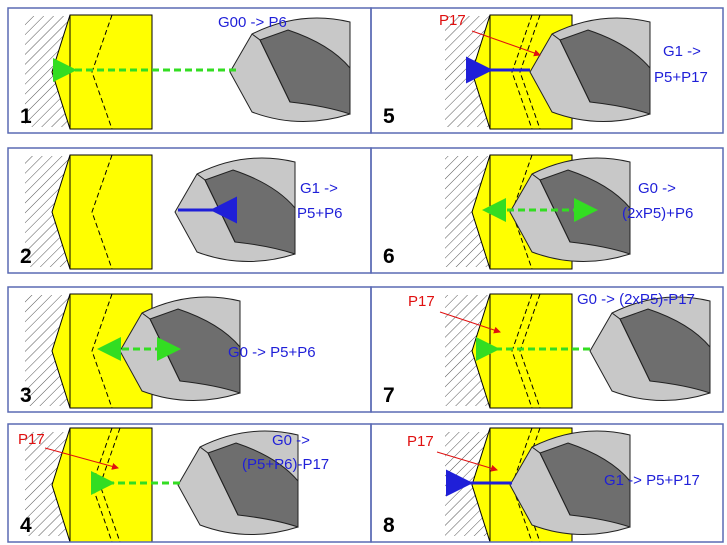 This screenshot has width=727, height=545. What do you see at coordinates (657, 213) in the screenshot?
I see `command-text: (2xP5)+P6` at bounding box center [657, 213].